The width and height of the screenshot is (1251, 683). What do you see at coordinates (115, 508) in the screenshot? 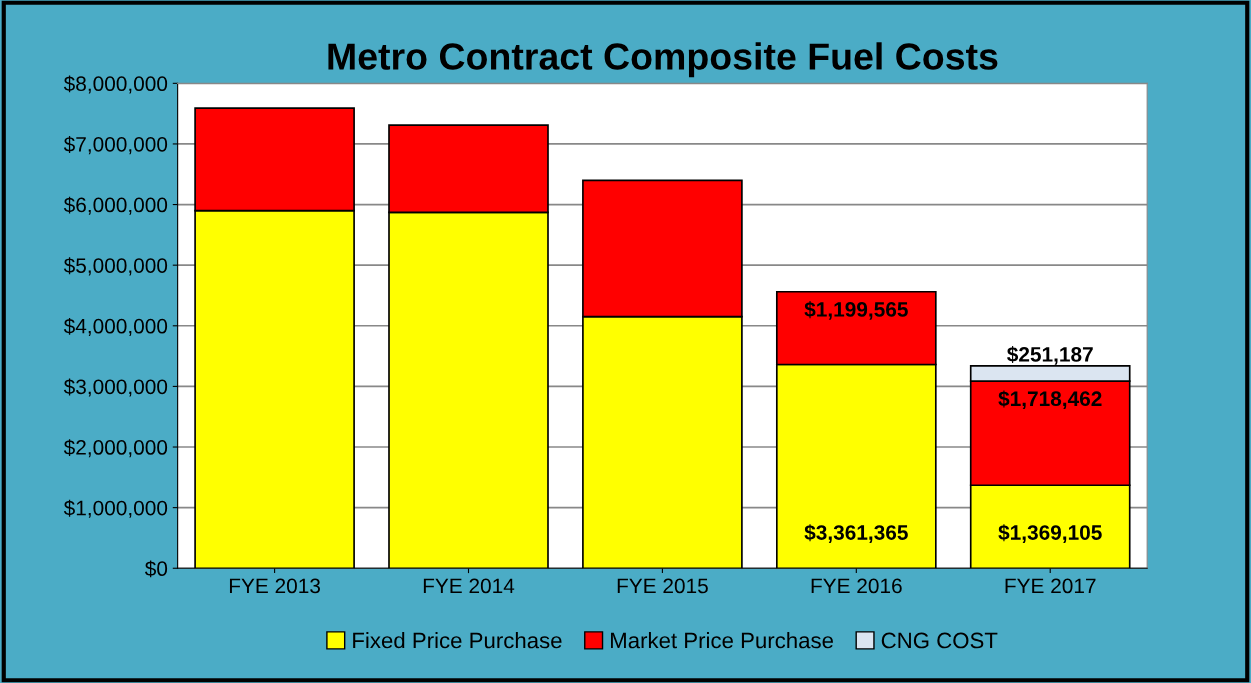
I see `y-tick-label: $1,000,000` at bounding box center [115, 508].